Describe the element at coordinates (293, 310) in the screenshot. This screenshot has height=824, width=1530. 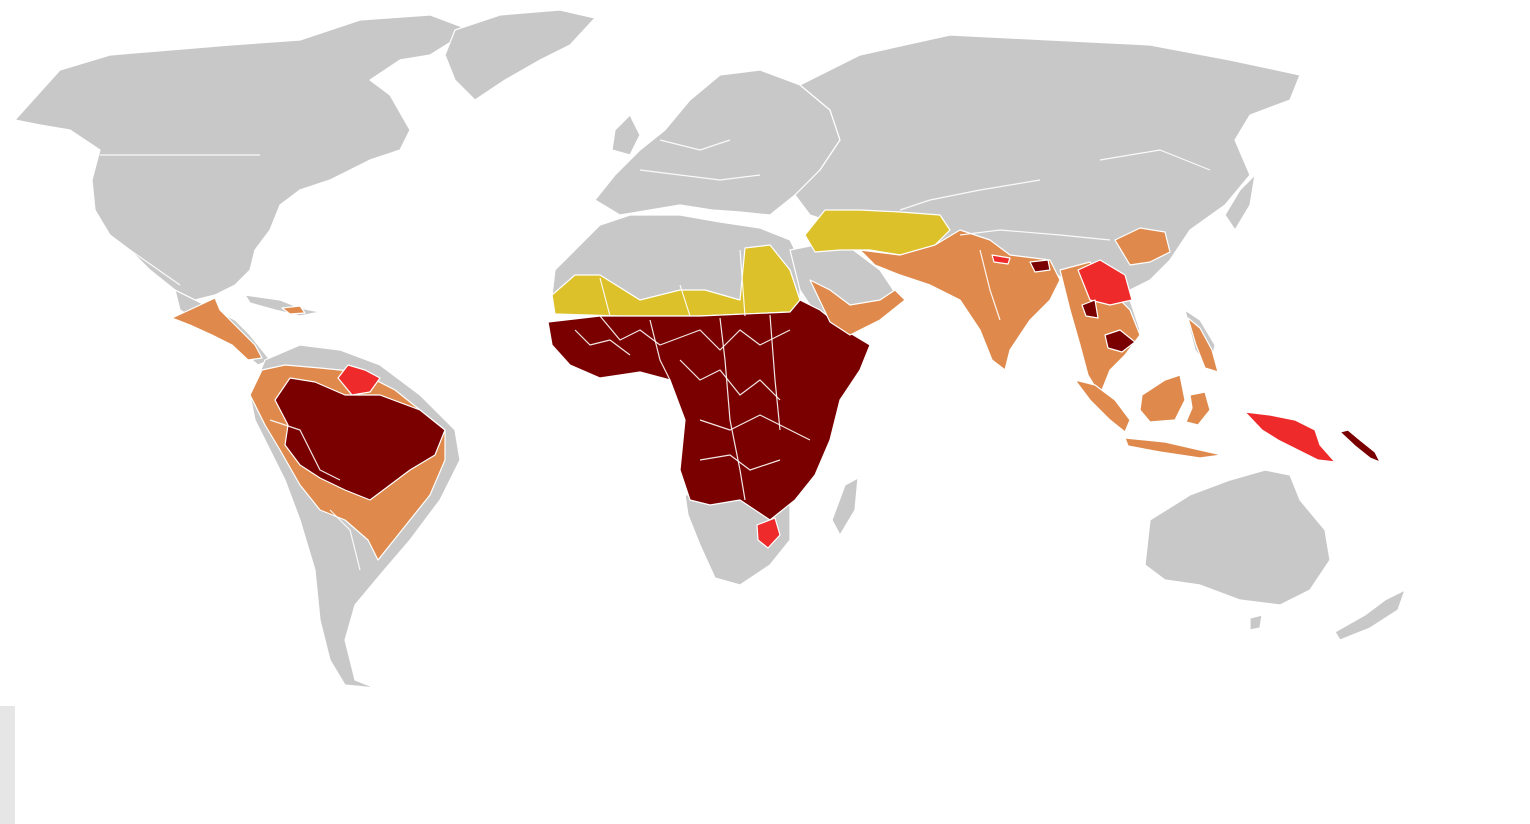
I see `caribbean-moderate-region` at that location.